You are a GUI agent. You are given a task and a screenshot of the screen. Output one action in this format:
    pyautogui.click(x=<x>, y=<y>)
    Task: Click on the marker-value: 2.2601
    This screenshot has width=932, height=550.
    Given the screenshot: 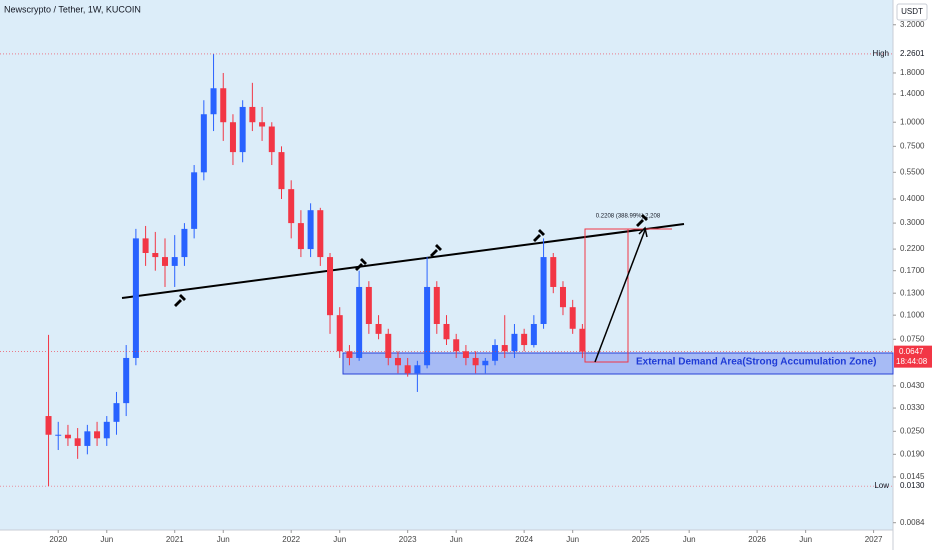 What is the action you would take?
    pyautogui.click(x=912, y=53)
    